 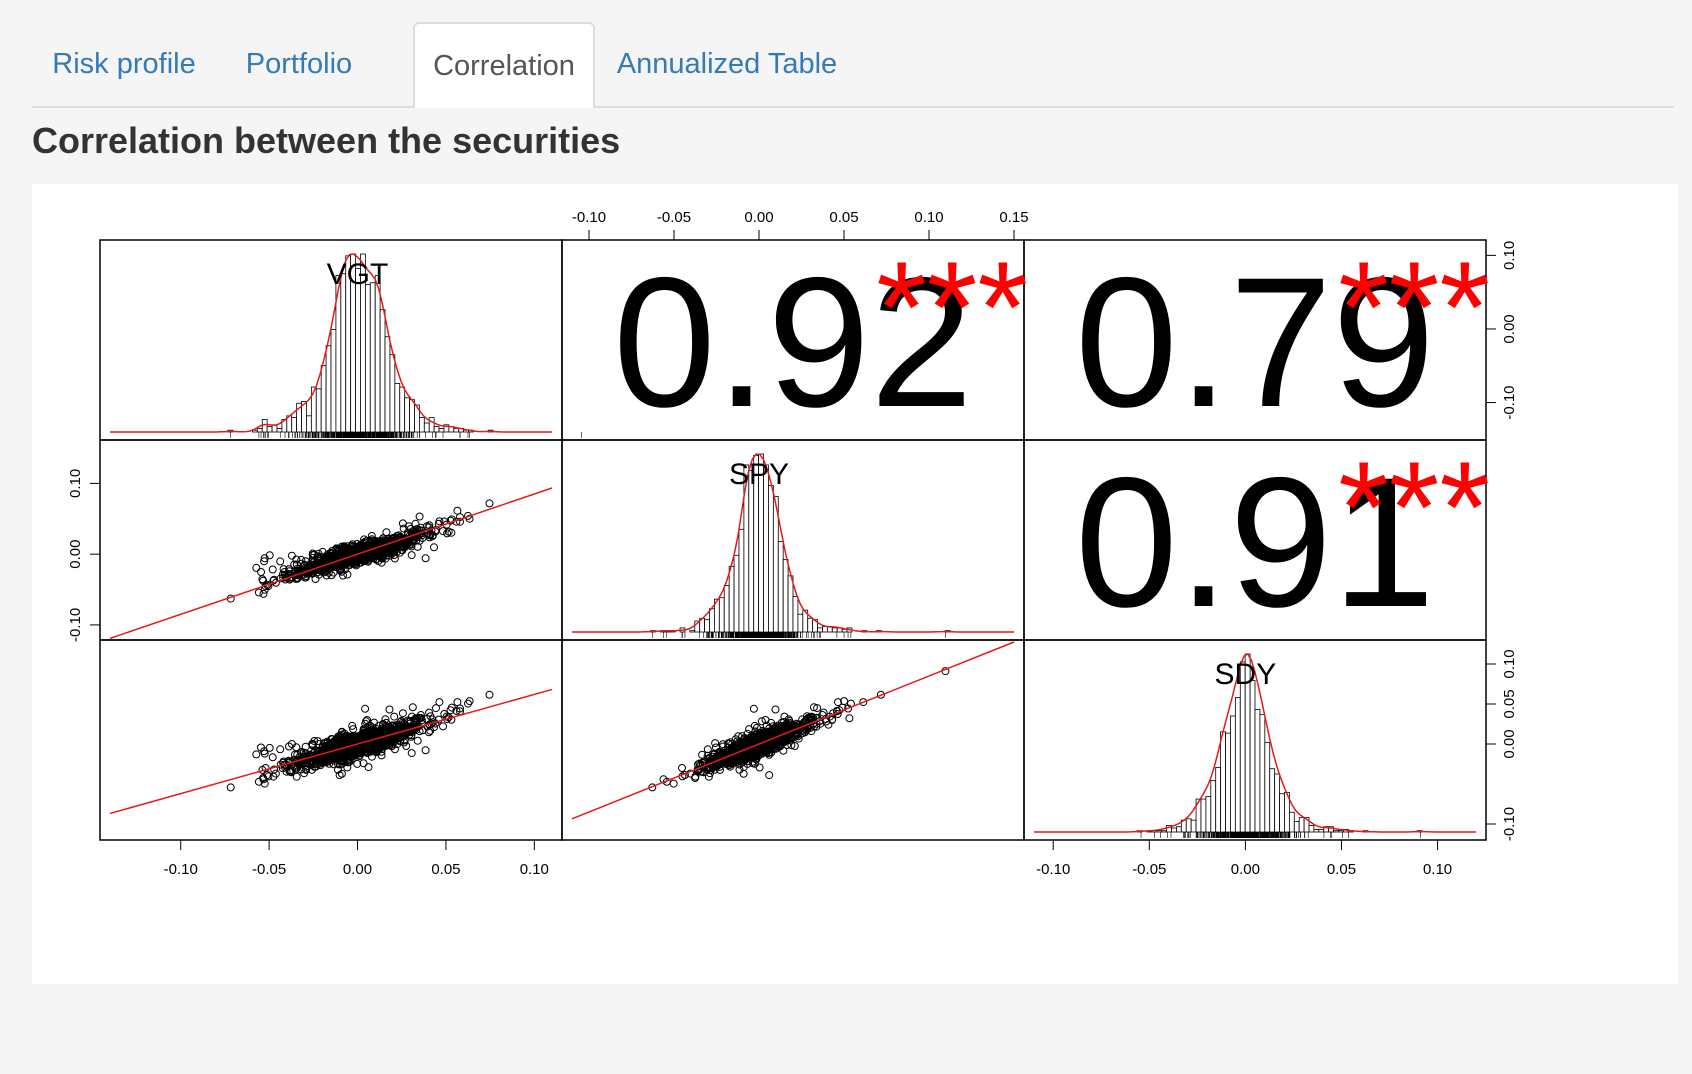 What do you see at coordinates (504, 65) in the screenshot?
I see `tab-correlation: Correlation` at bounding box center [504, 65].